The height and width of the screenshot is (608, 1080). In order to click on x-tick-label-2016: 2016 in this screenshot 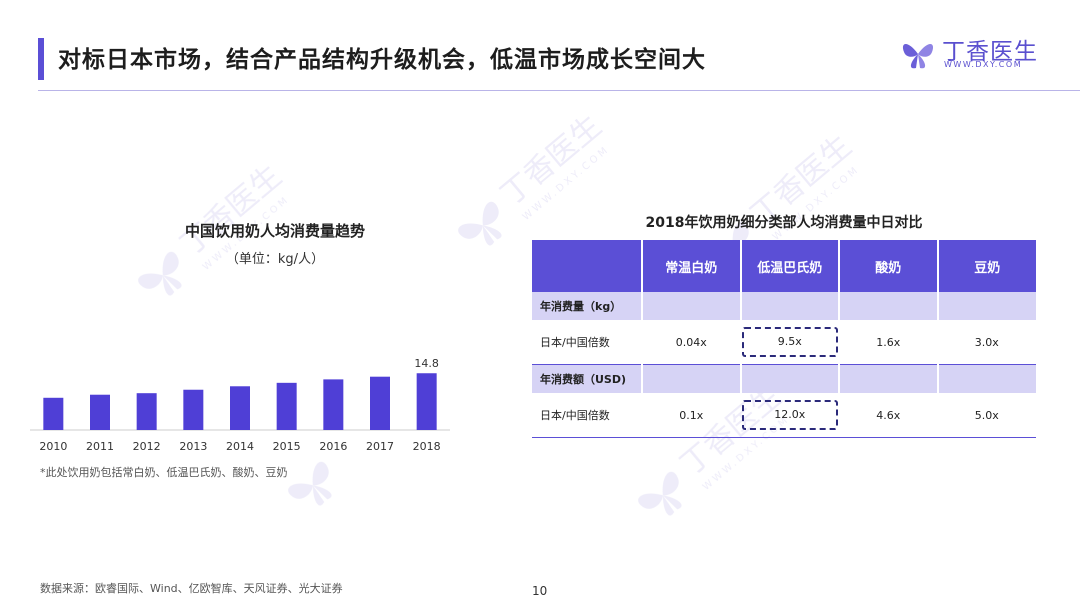, I will do `click(333, 446)`.